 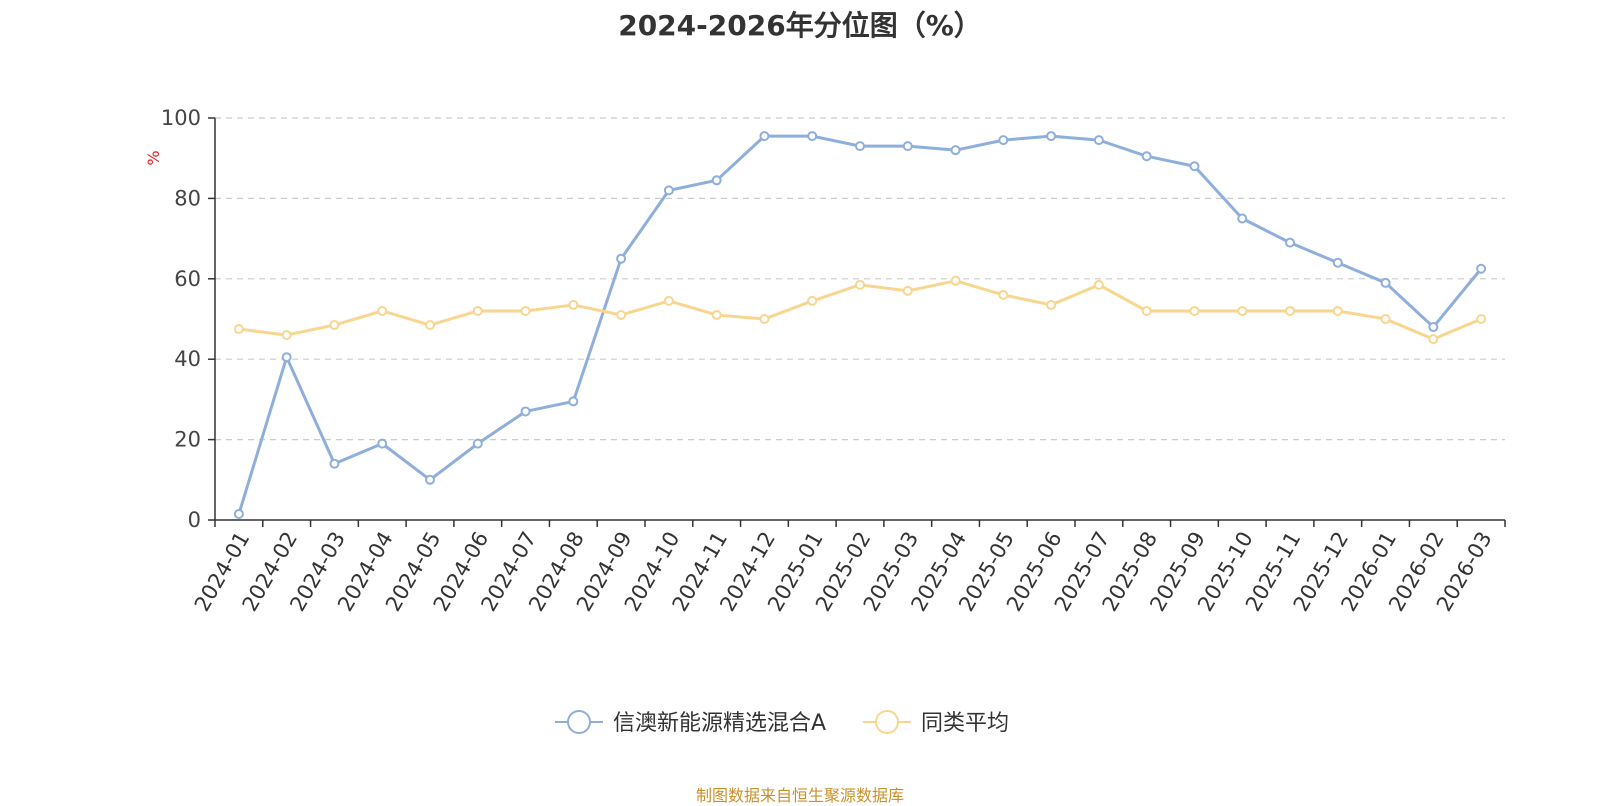 What do you see at coordinates (181, 118) in the screenshot?
I see `y-tick-label: 100` at bounding box center [181, 118].